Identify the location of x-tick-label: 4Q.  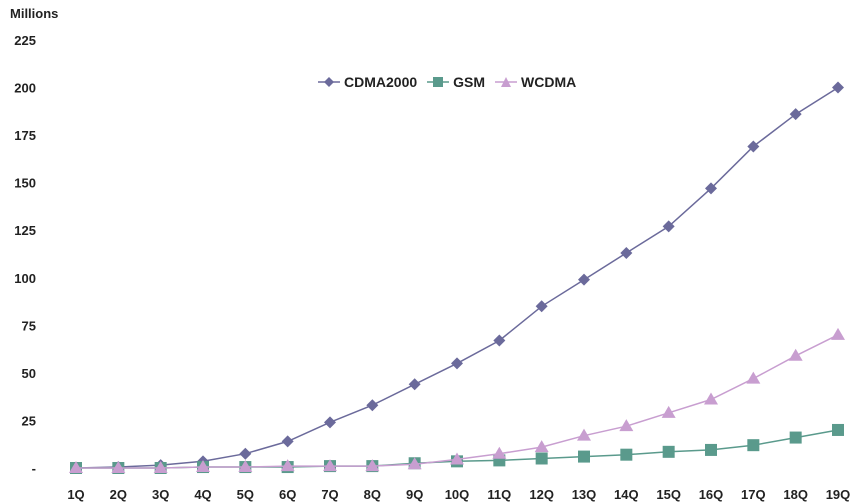
(202, 494).